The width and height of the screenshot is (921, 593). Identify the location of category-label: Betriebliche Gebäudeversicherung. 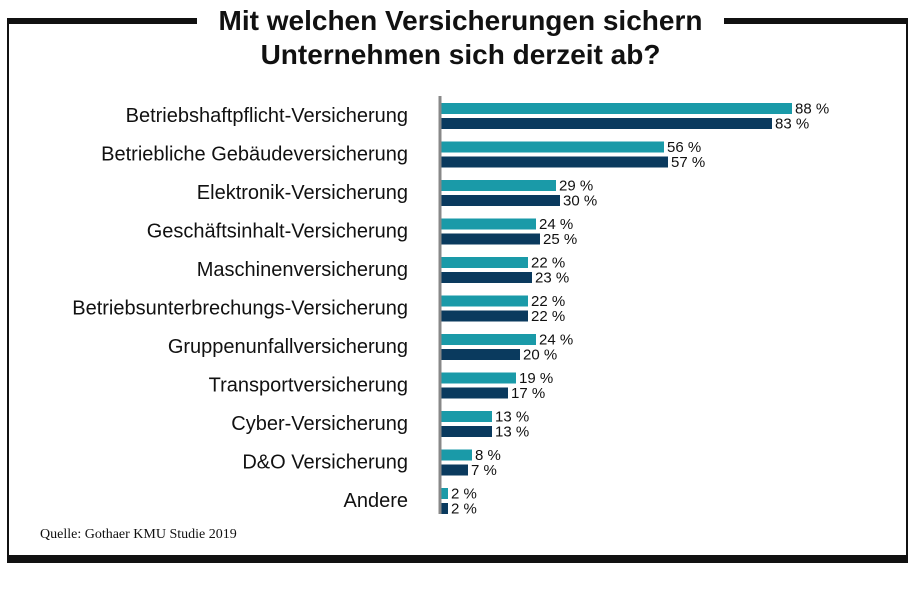
(254, 155).